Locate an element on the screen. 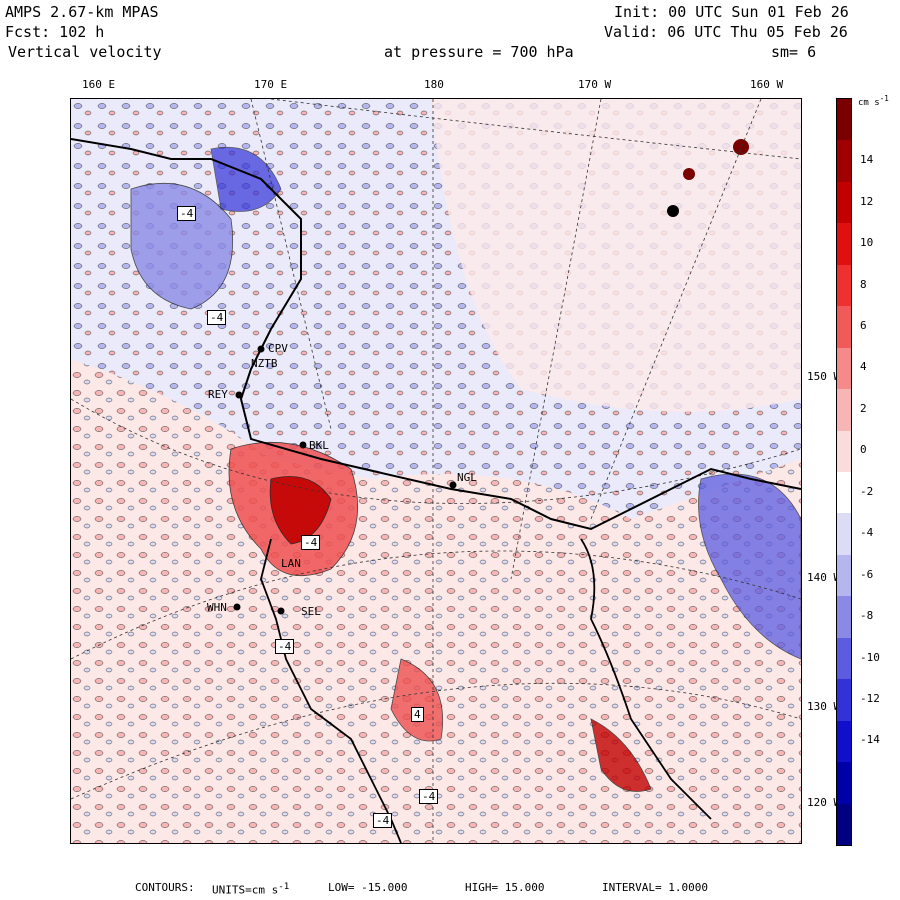  colorbar-tick-label: -2 is located at coordinates (867, 491).